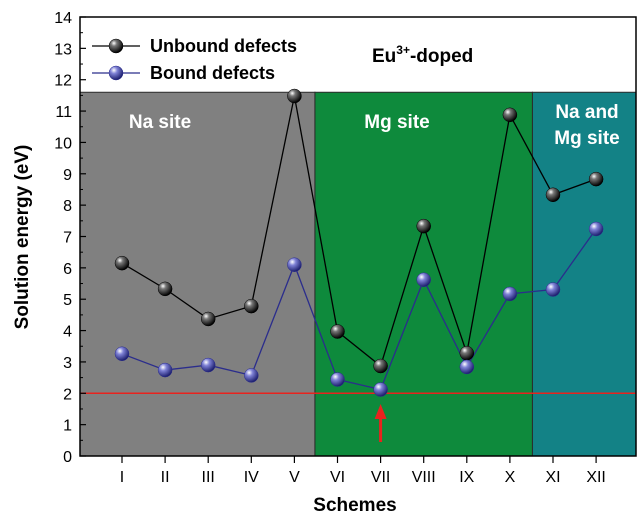 Image resolution: width=639 pixels, height=519 pixels. I want to click on x-tick-label: XII, so click(596, 477).